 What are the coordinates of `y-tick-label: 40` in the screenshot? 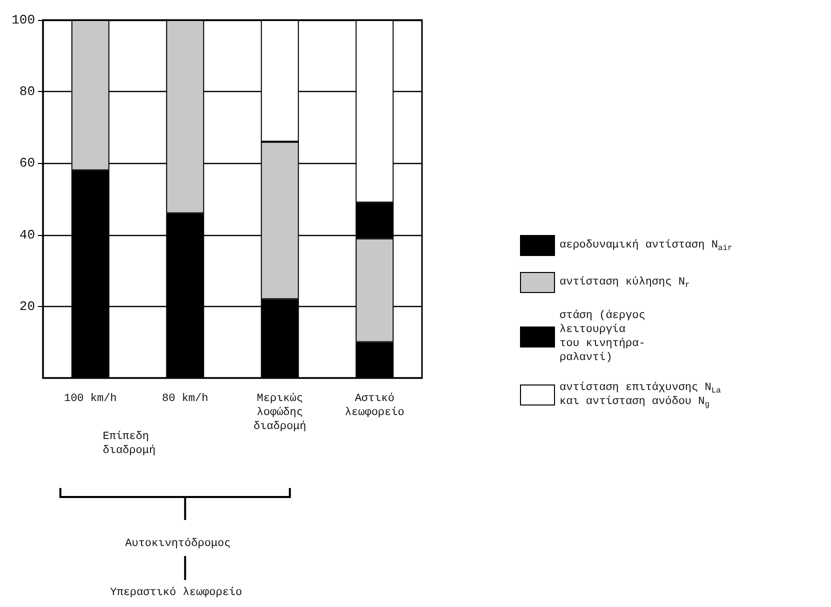 It's located at (27, 234).